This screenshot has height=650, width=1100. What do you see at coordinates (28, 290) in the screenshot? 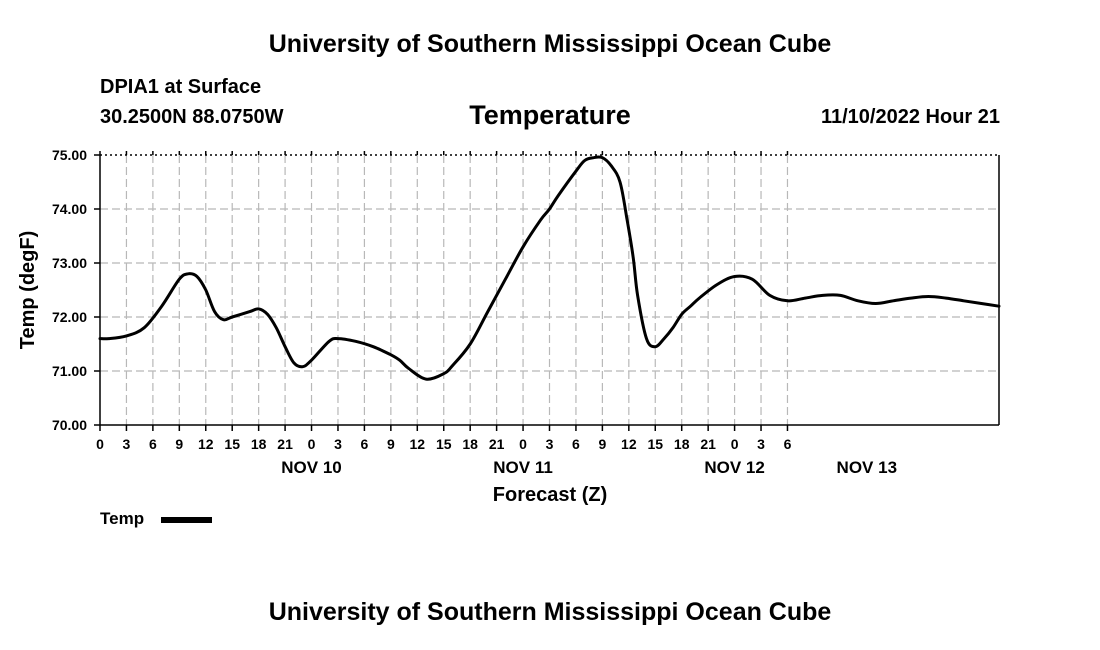
I see `y-axis-label: Temp (degF)` at bounding box center [28, 290].